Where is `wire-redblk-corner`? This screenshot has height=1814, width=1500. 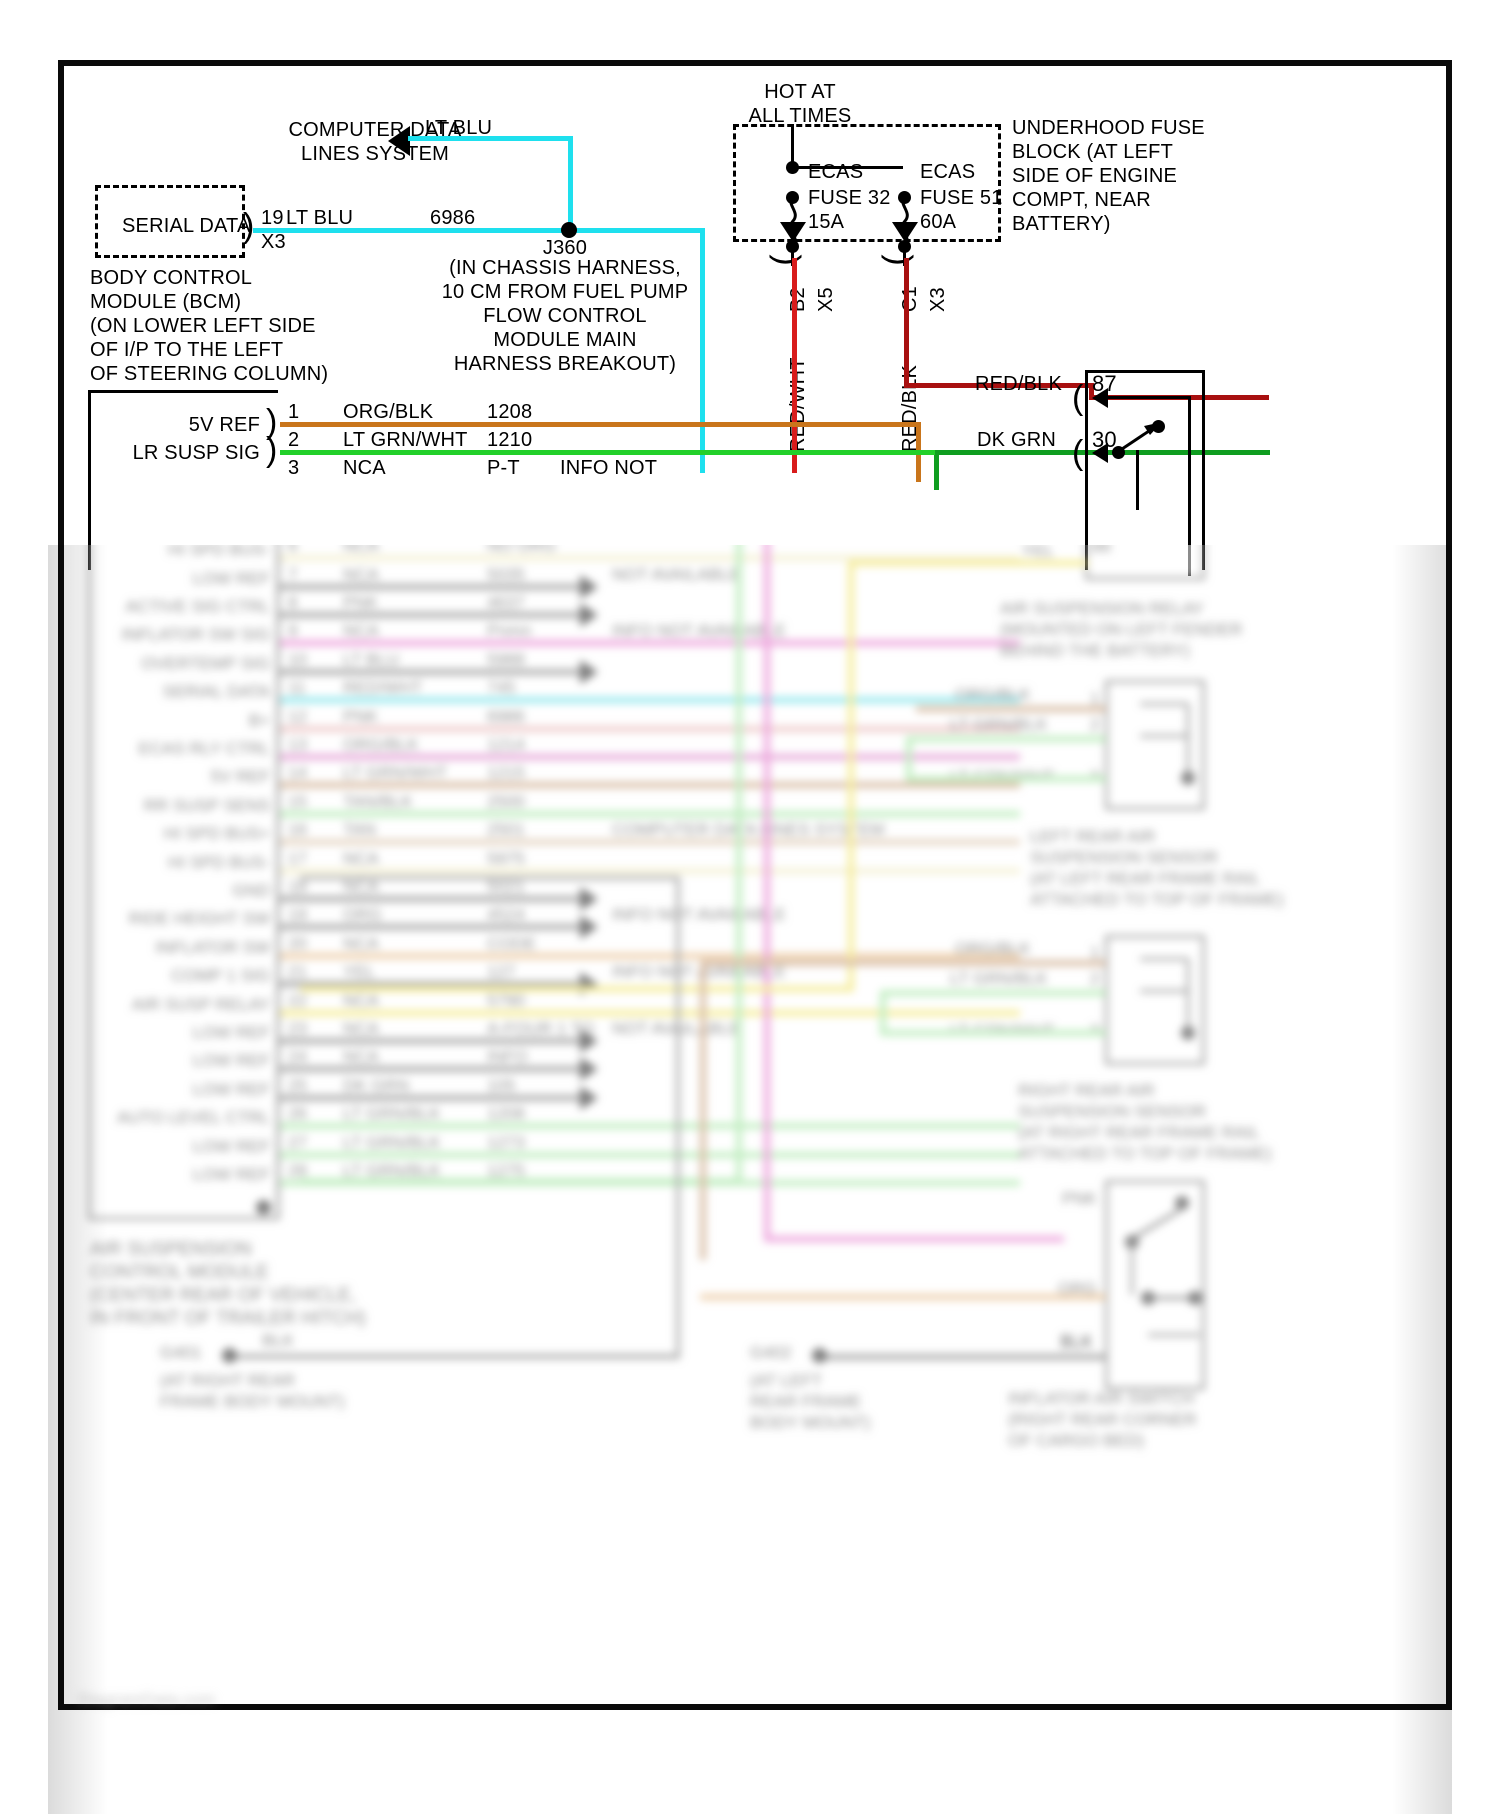 wire-redblk-corner is located at coordinates (1091, 390).